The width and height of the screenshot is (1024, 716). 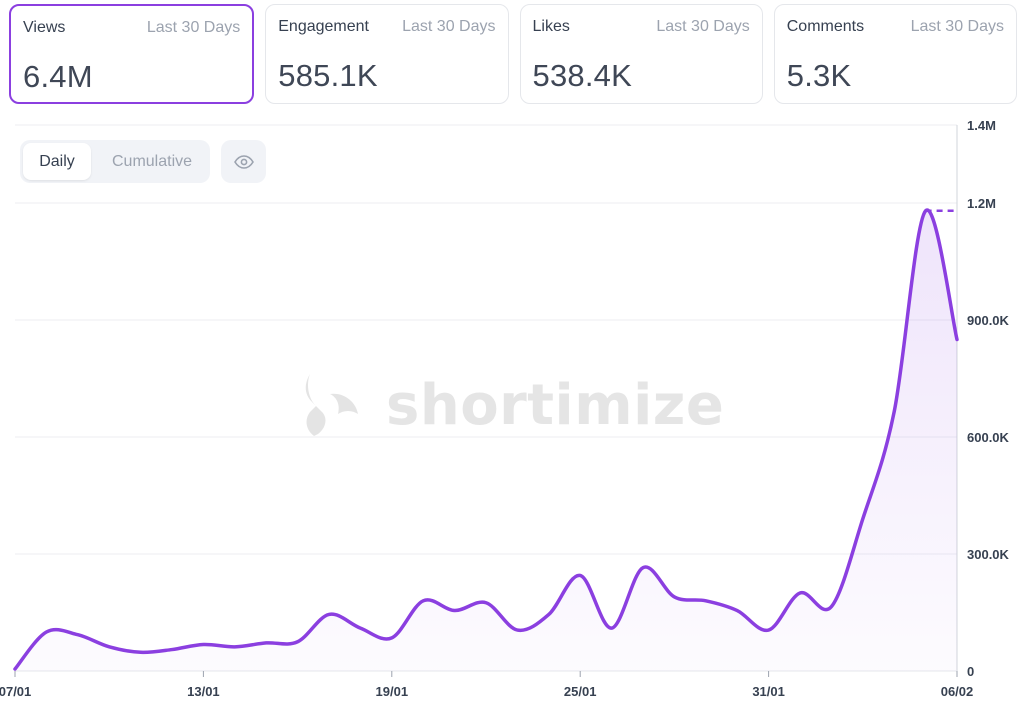 I want to click on chart-mode-toggle: Daily Cumulative, so click(x=115, y=161).